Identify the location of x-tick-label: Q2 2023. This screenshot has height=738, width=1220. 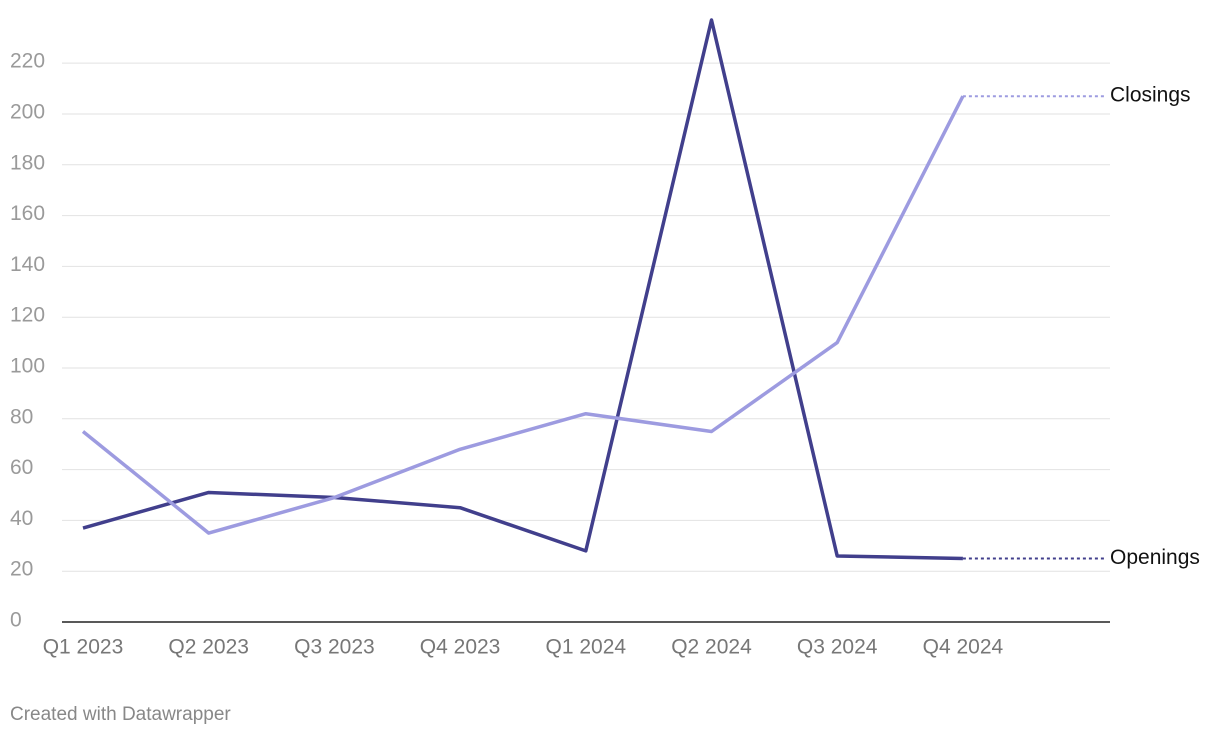
(208, 647).